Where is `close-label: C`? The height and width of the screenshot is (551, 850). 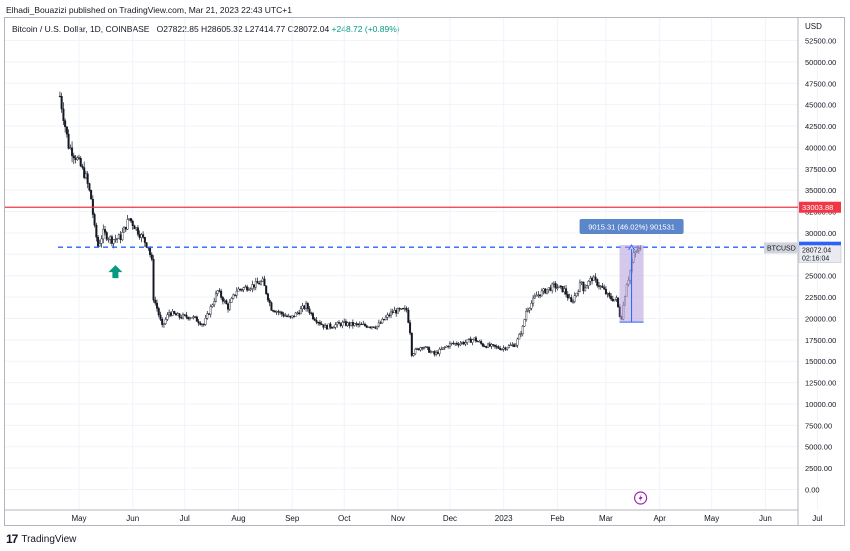
close-label: C is located at coordinates (290, 29).